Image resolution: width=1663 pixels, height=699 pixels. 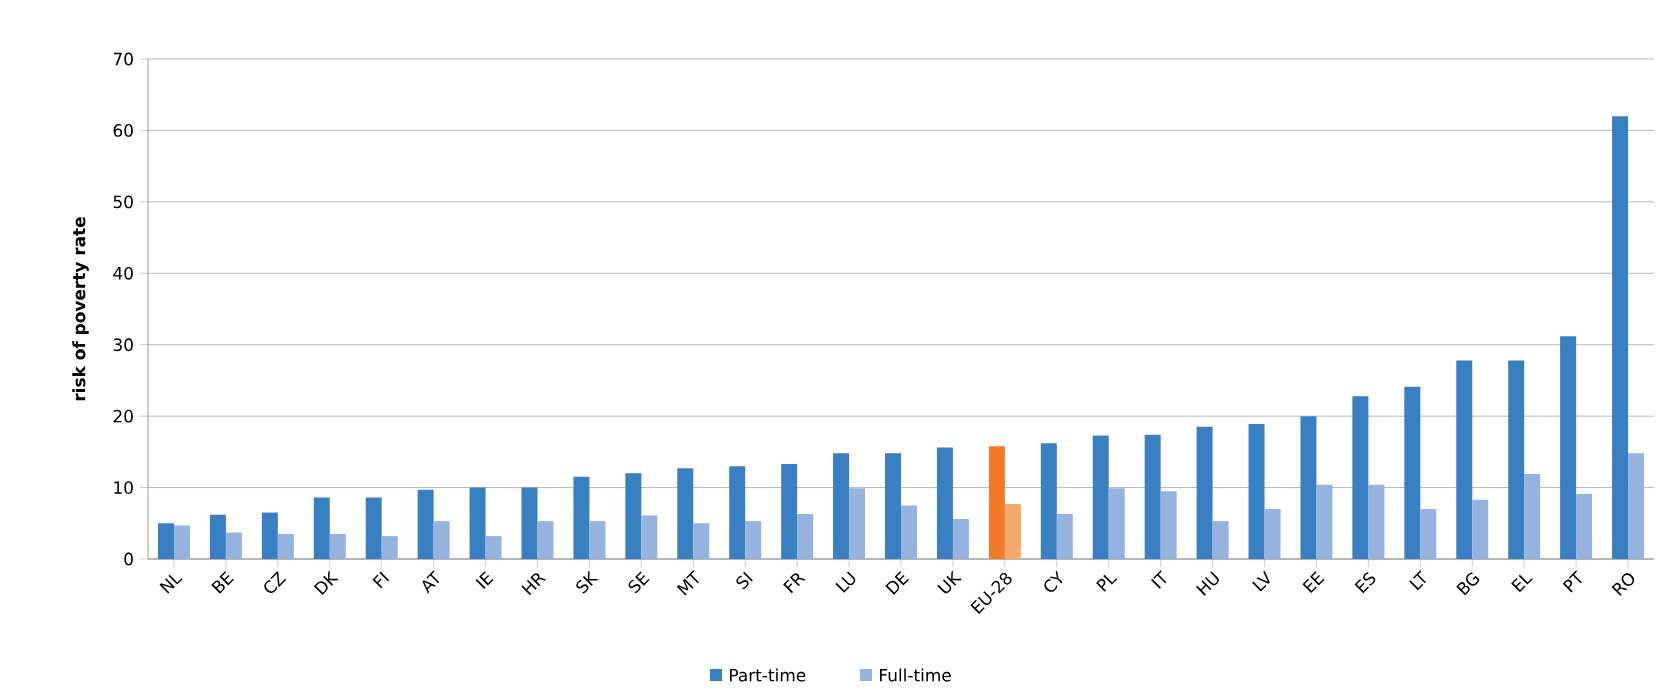 I want to click on x-tick-label: SK, so click(x=587, y=582).